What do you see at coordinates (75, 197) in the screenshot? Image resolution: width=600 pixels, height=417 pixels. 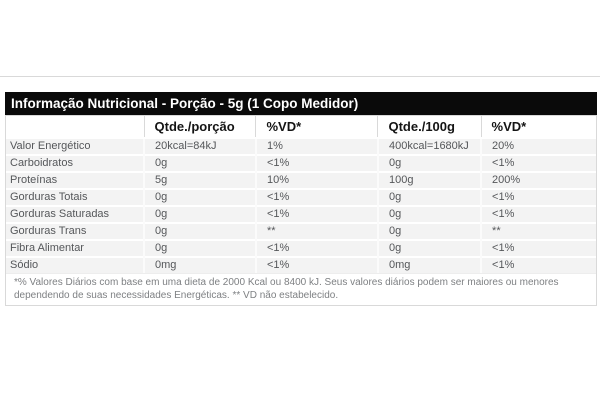 I see `nutrient-label: Gorduras Totais` at bounding box center [75, 197].